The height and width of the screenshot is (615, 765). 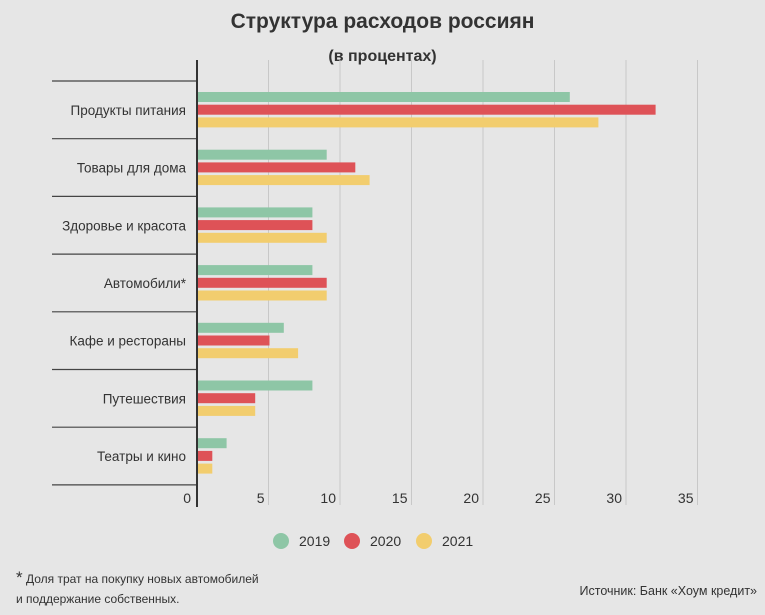 I want to click on source: Источник: Банк «Хоум кредит», so click(x=668, y=591).